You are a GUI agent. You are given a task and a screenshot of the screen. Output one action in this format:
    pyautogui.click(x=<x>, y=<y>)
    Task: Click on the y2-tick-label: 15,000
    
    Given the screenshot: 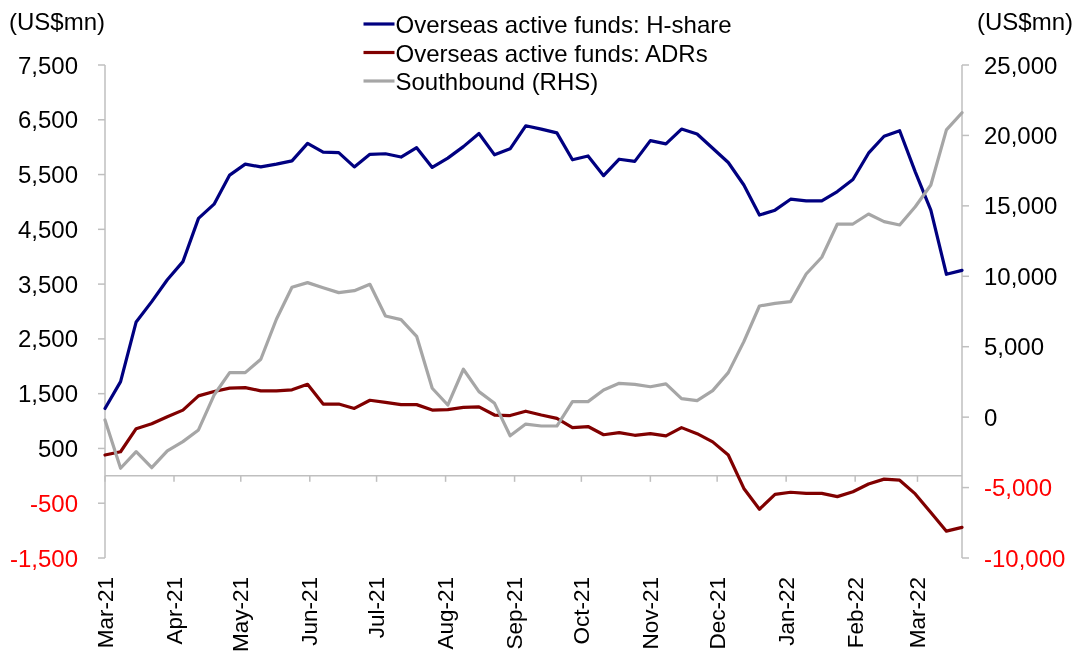 What is the action you would take?
    pyautogui.click(x=1021, y=206)
    